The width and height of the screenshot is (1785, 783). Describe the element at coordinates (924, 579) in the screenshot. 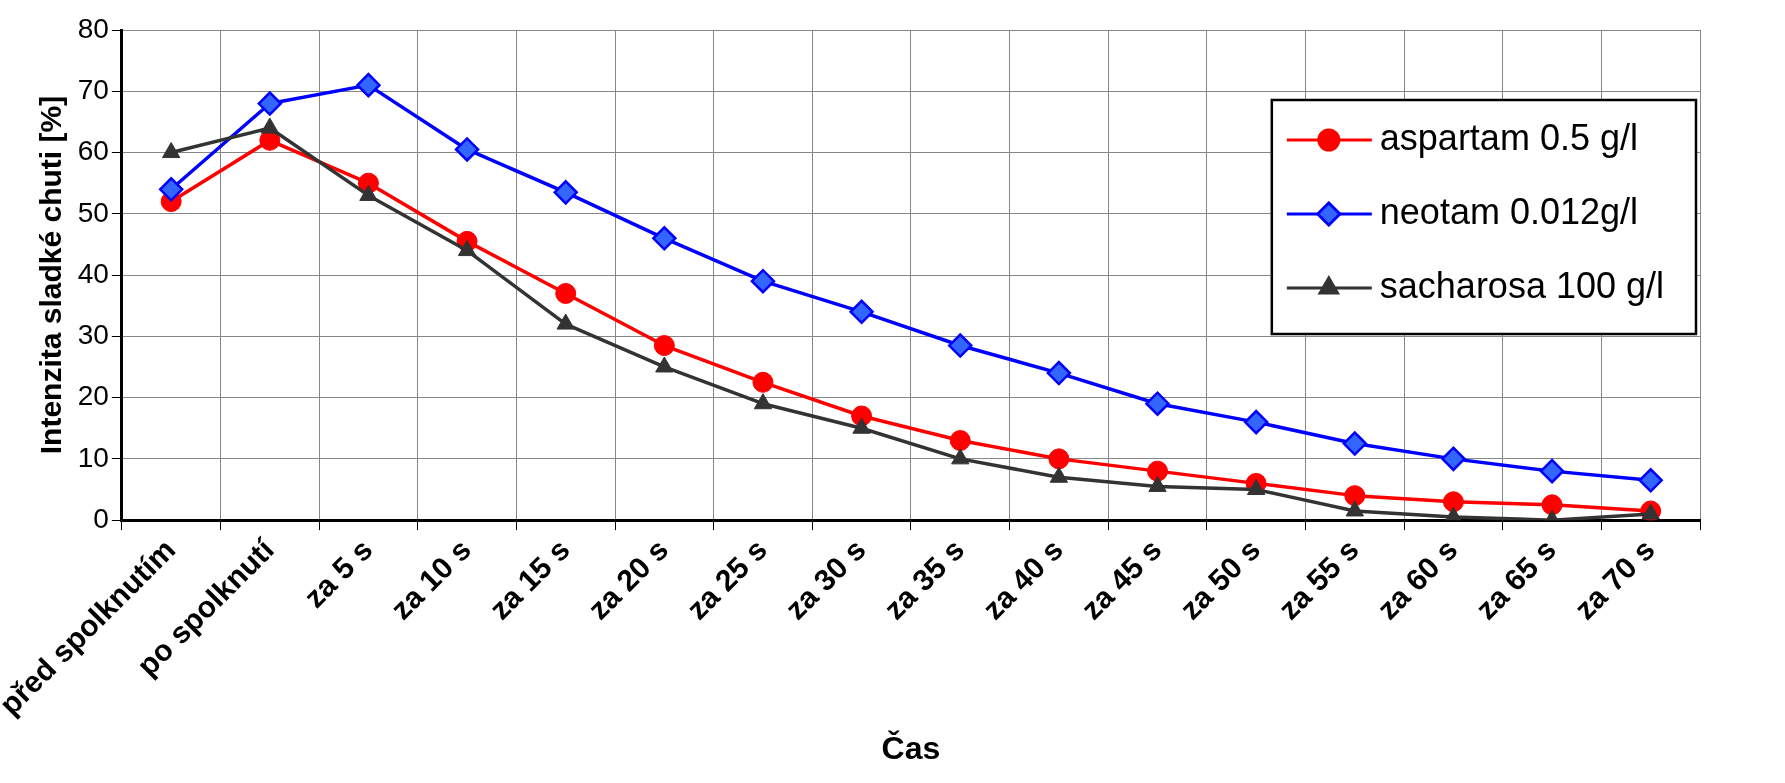

I see `x-tick-label: za 35 s` at that location.